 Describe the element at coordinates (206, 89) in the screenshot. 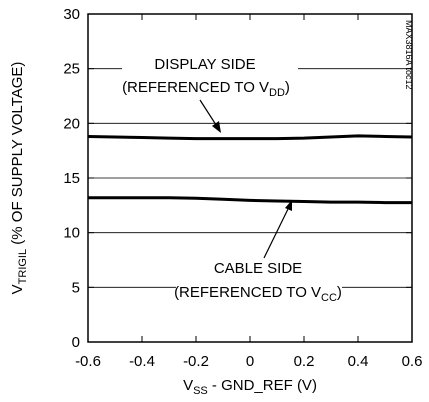

I see `annotation-display-side-line2: (REFERENCED TO VDD)` at that location.